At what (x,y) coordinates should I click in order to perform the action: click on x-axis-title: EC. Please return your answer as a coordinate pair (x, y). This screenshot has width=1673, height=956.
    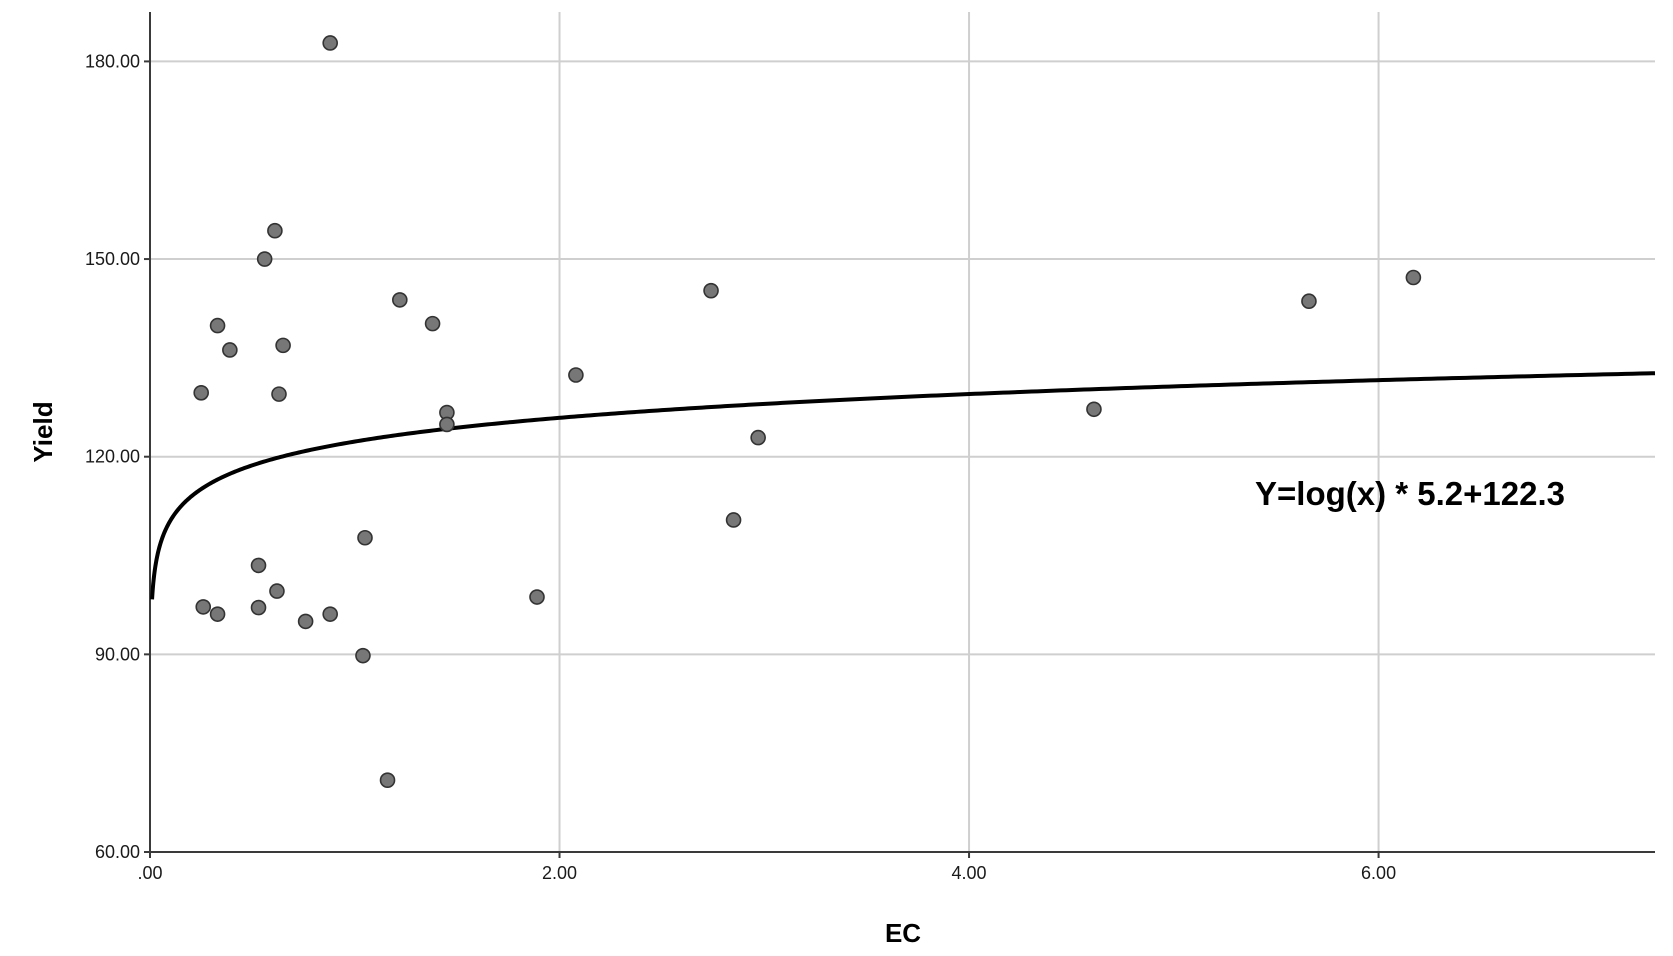
    Looking at the image, I should click on (903, 933).